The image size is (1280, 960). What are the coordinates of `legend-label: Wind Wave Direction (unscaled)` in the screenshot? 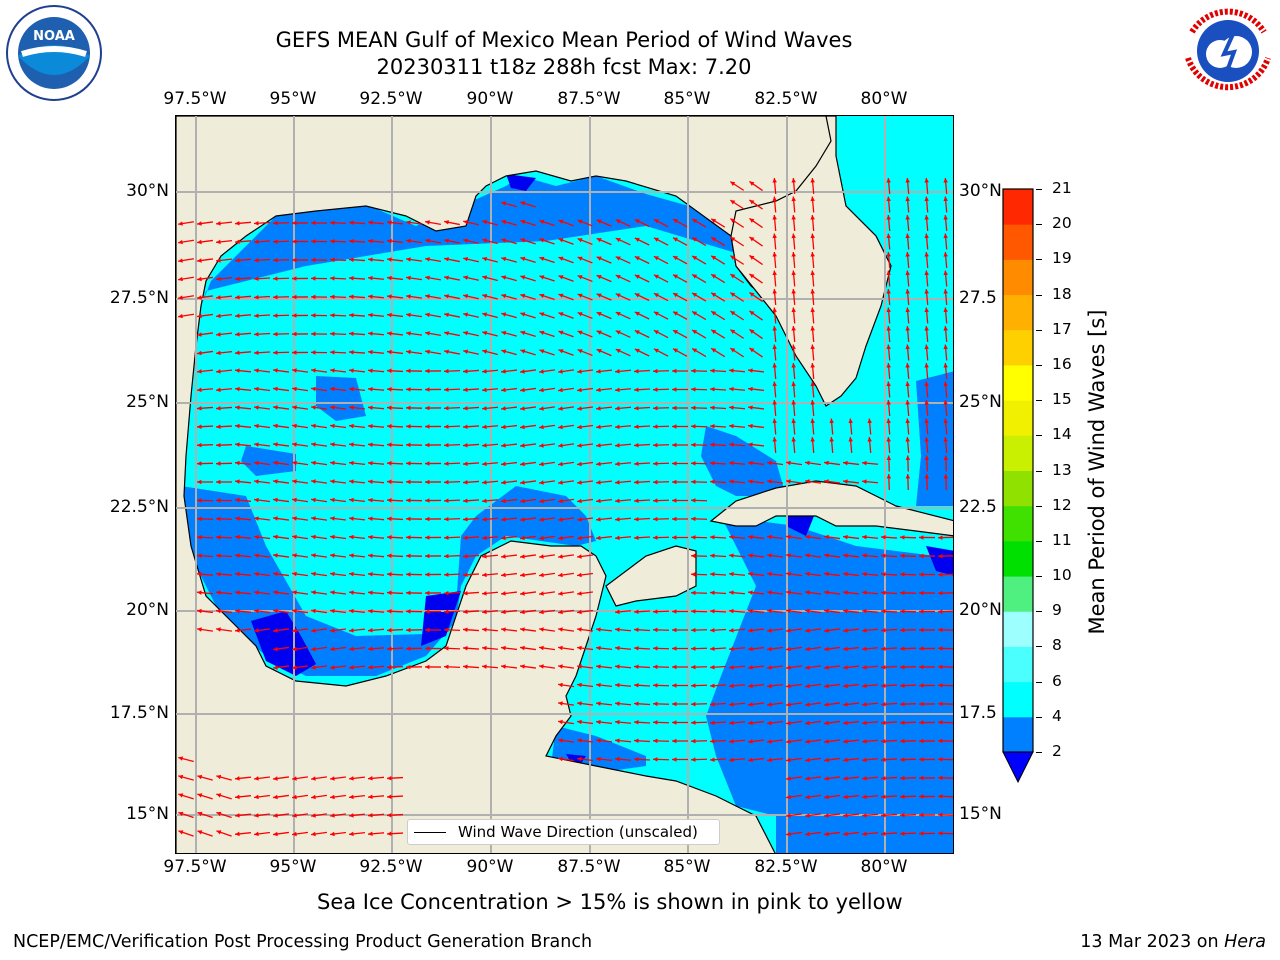 It's located at (578, 832).